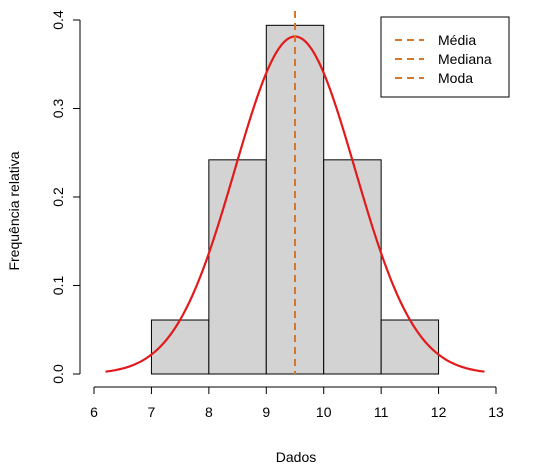 The height and width of the screenshot is (471, 553). I want to click on x-tick-label: 13, so click(496, 412).